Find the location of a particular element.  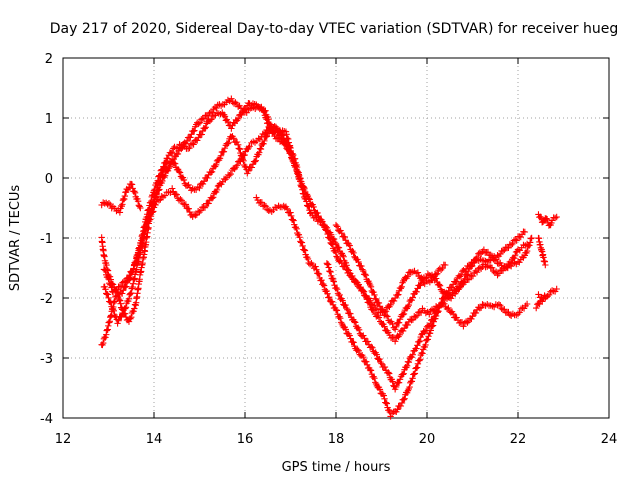

y-tick-label: -3 is located at coordinates (46, 359).